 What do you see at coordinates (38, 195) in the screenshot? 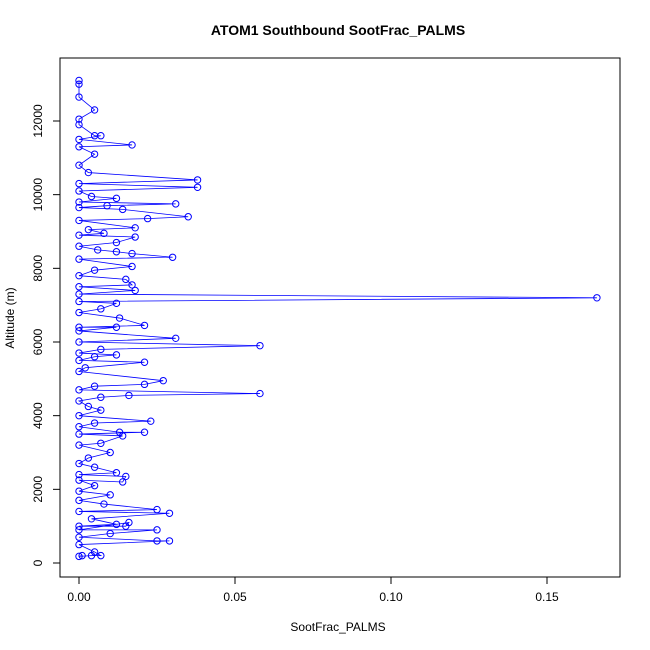
I see `y-tick-label: 10000` at bounding box center [38, 195].